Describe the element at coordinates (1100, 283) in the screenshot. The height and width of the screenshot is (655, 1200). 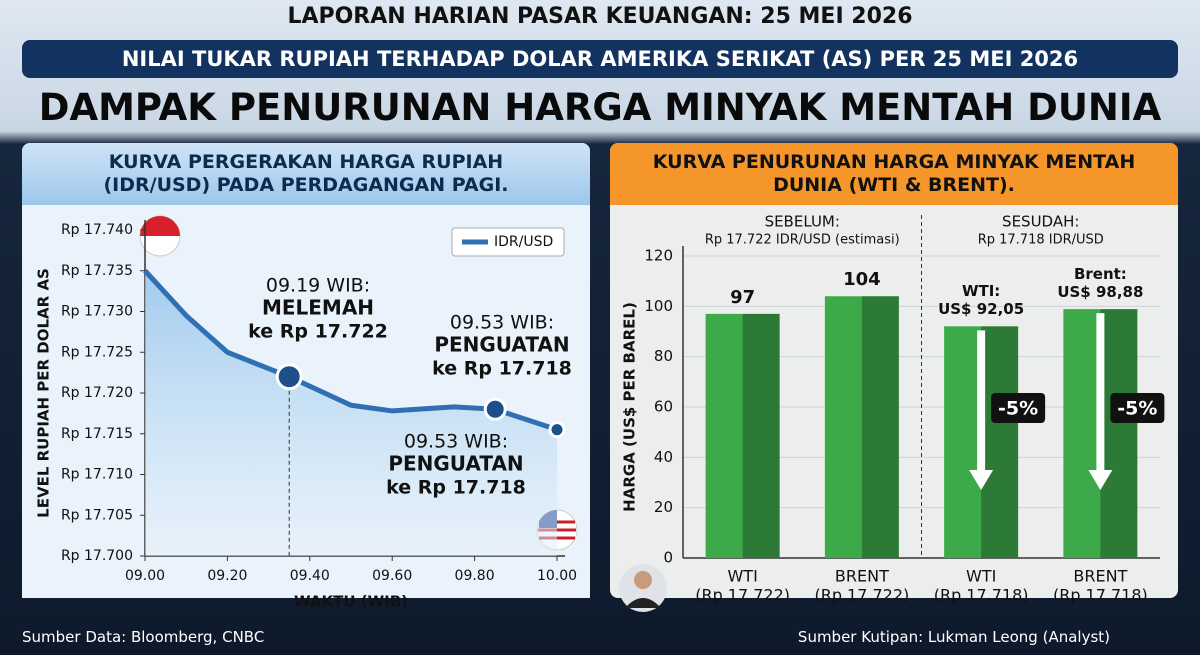
I see `value-label: Brent: US$ 98,88` at that location.